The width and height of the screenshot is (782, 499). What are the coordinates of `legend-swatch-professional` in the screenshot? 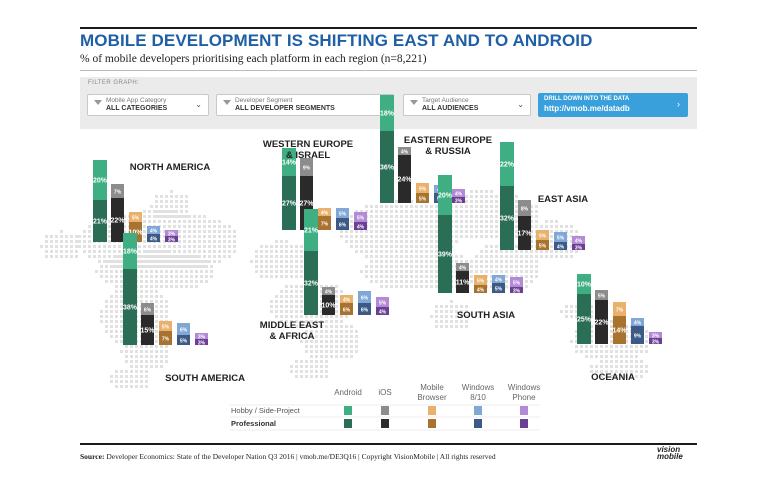 It's located at (432, 423).